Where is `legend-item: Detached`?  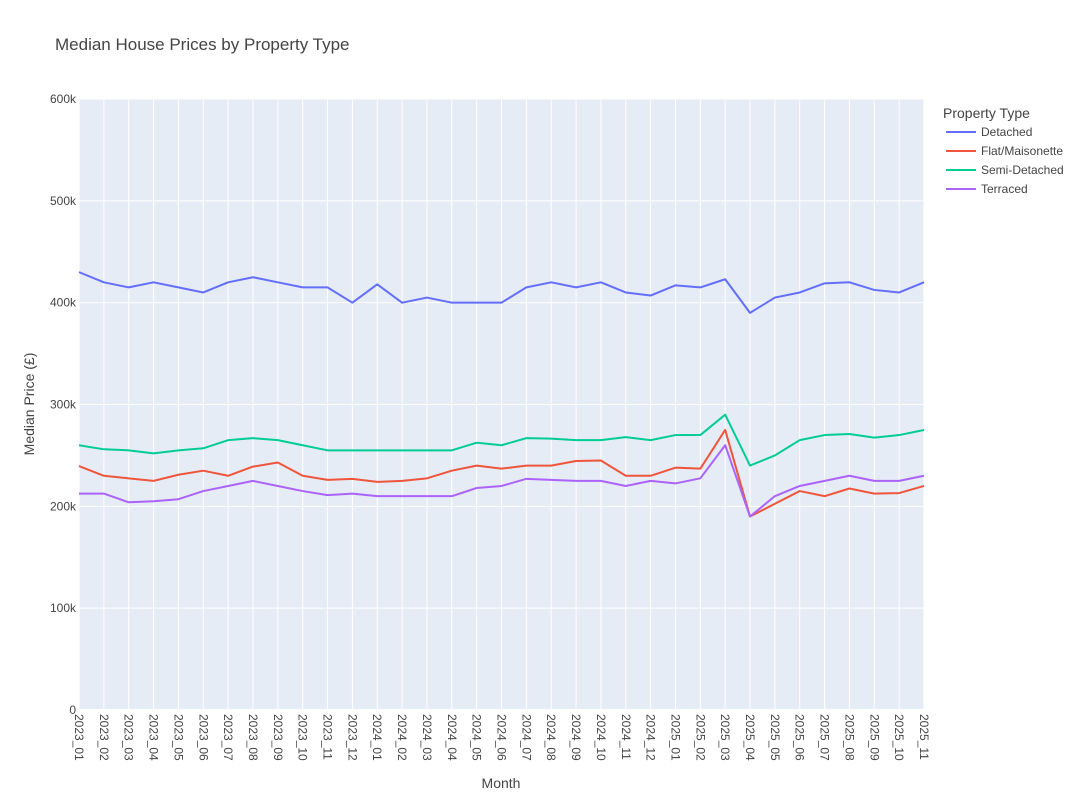
legend-item: Detached is located at coordinates (989, 132).